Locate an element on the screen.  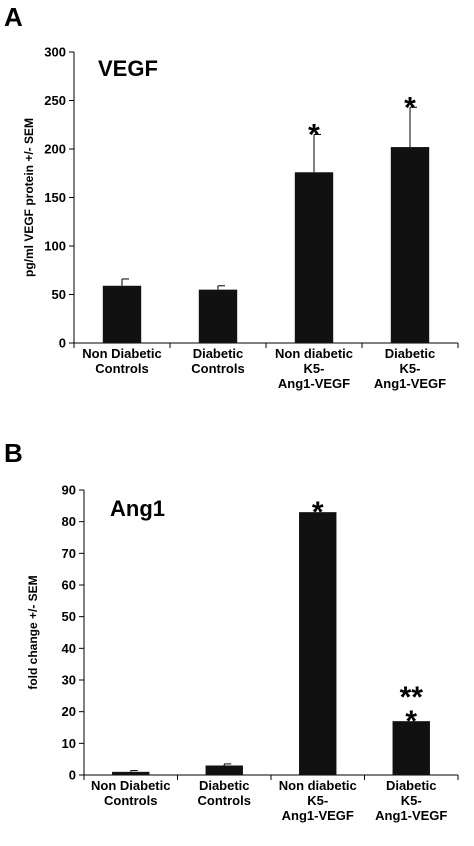
y-tick-label: 30 is located at coordinates (69, 680).